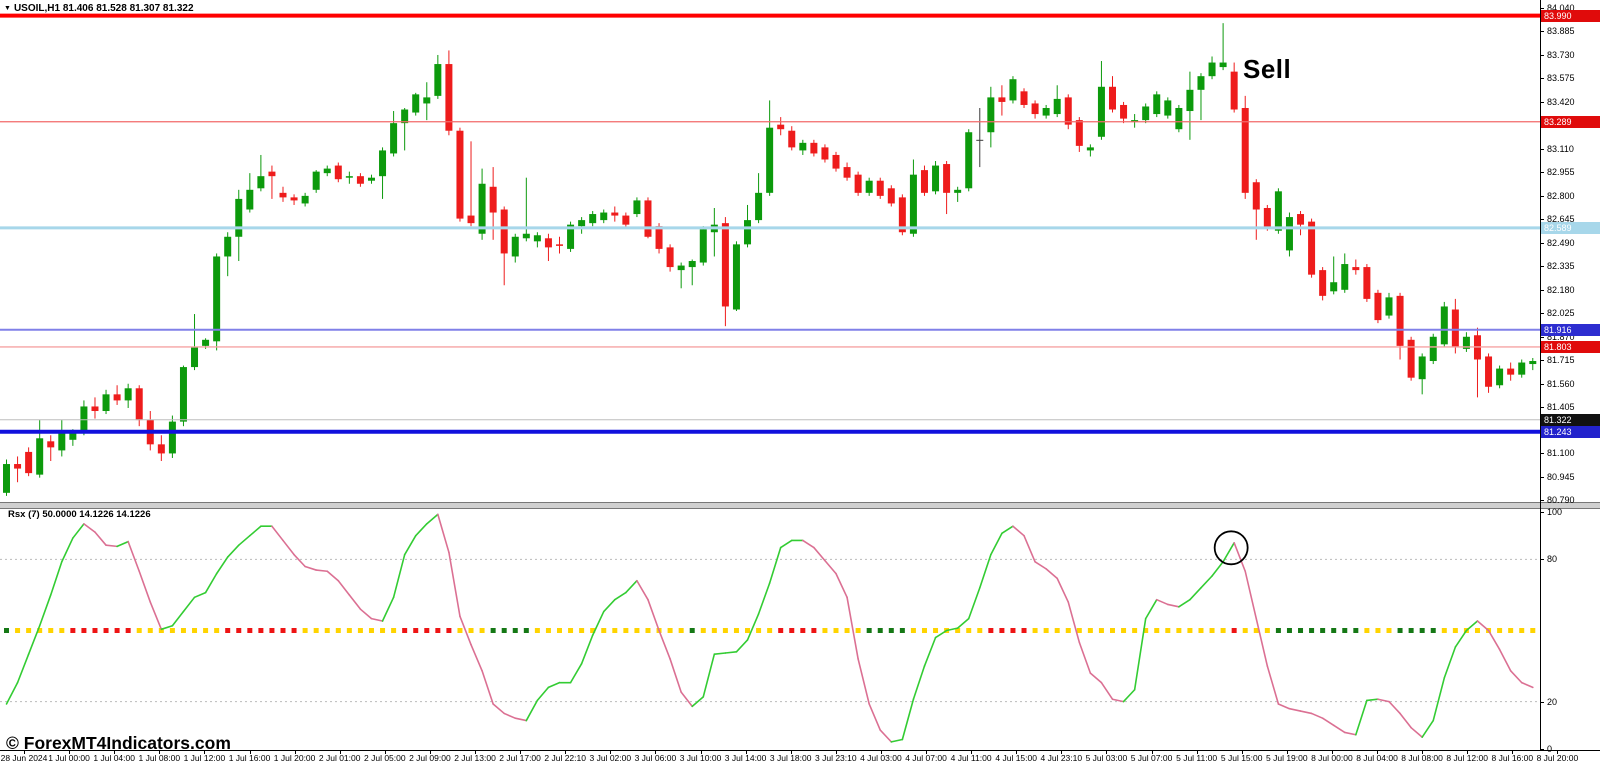 Image resolution: width=1600 pixels, height=769 pixels. I want to click on sell-annotation: Sell, so click(1267, 69).